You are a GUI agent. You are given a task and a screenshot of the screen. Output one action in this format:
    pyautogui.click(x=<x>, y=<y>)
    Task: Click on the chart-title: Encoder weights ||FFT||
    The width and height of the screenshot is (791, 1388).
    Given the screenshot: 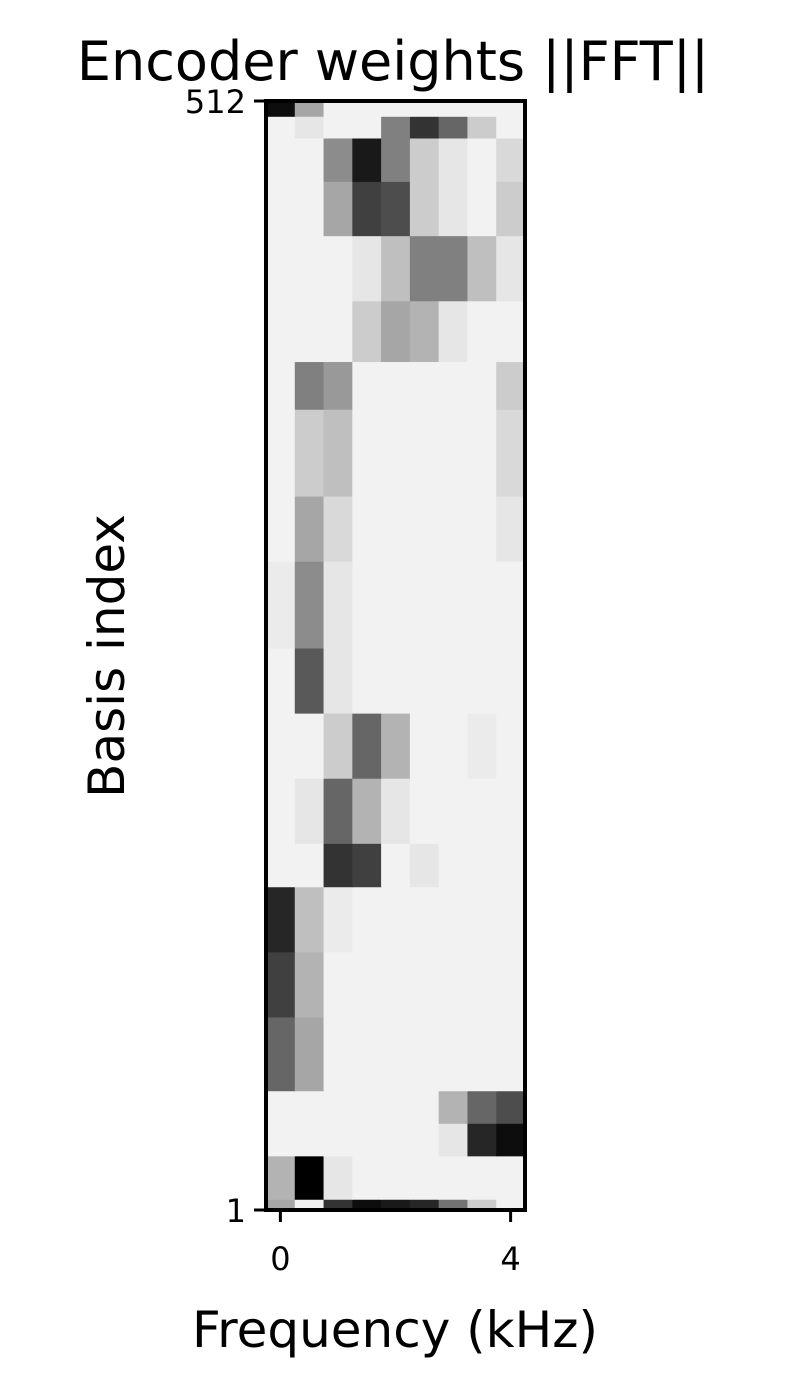 What is the action you would take?
    pyautogui.click(x=393, y=61)
    